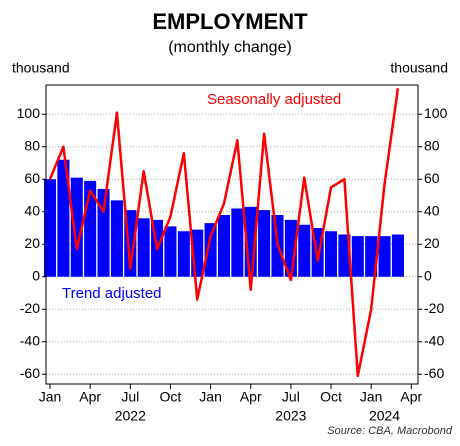 The height and width of the screenshot is (446, 460). I want to click on y-tick-label: -60, so click(30, 373).